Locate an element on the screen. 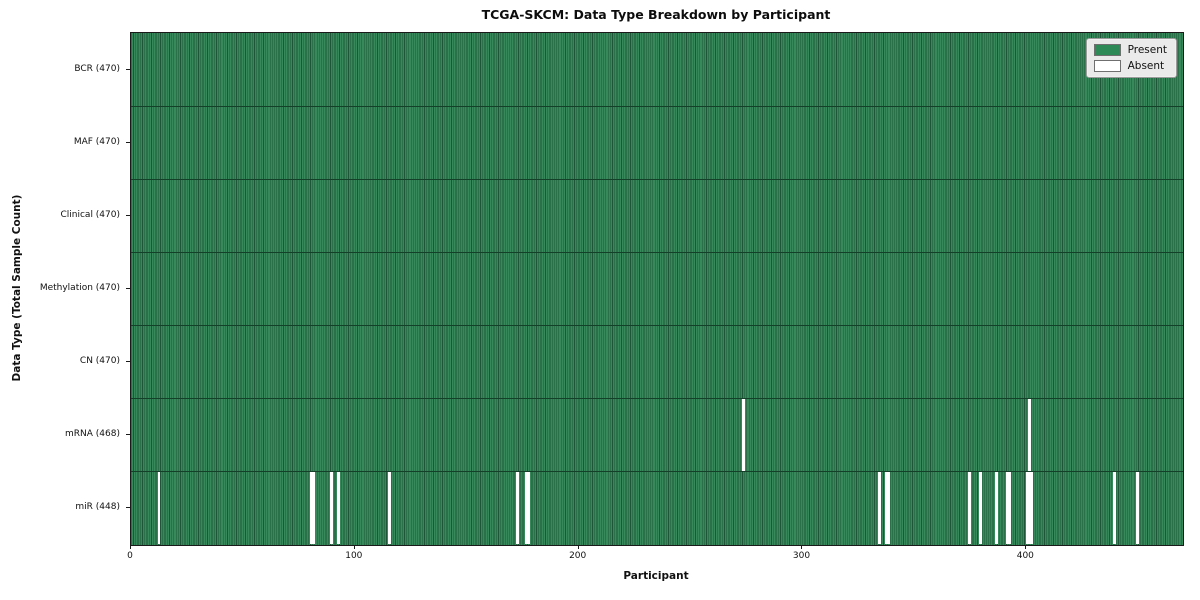 This screenshot has height=600, width=1200. legend-label-present: Present is located at coordinates (1147, 50).